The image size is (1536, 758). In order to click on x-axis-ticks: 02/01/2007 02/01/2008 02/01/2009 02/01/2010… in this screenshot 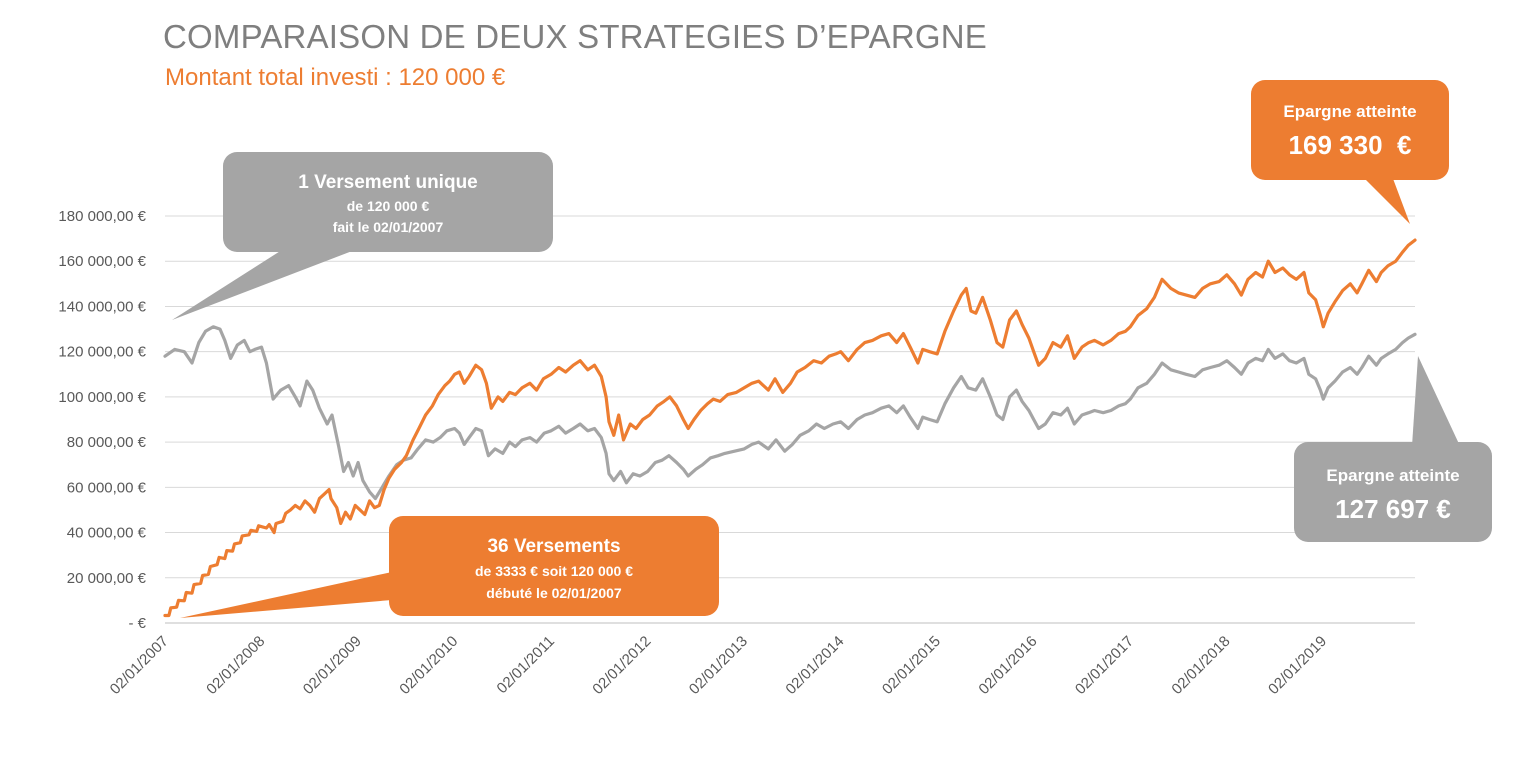, I will do `click(718, 665)`.